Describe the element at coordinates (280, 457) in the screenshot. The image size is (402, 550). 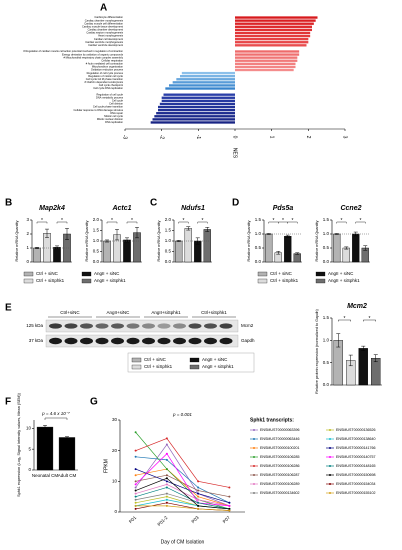
I see `legend-label: ENSMUST00000106285` at that location.